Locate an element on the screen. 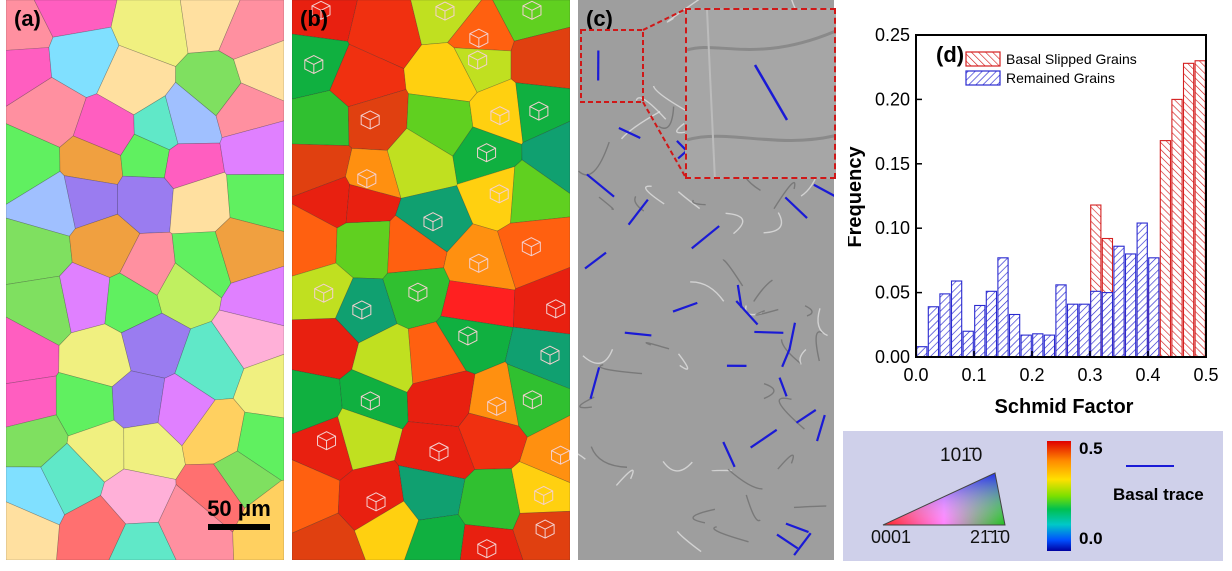 This screenshot has height=571, width=1232. x-tick-label: 0.1 is located at coordinates (973, 375).